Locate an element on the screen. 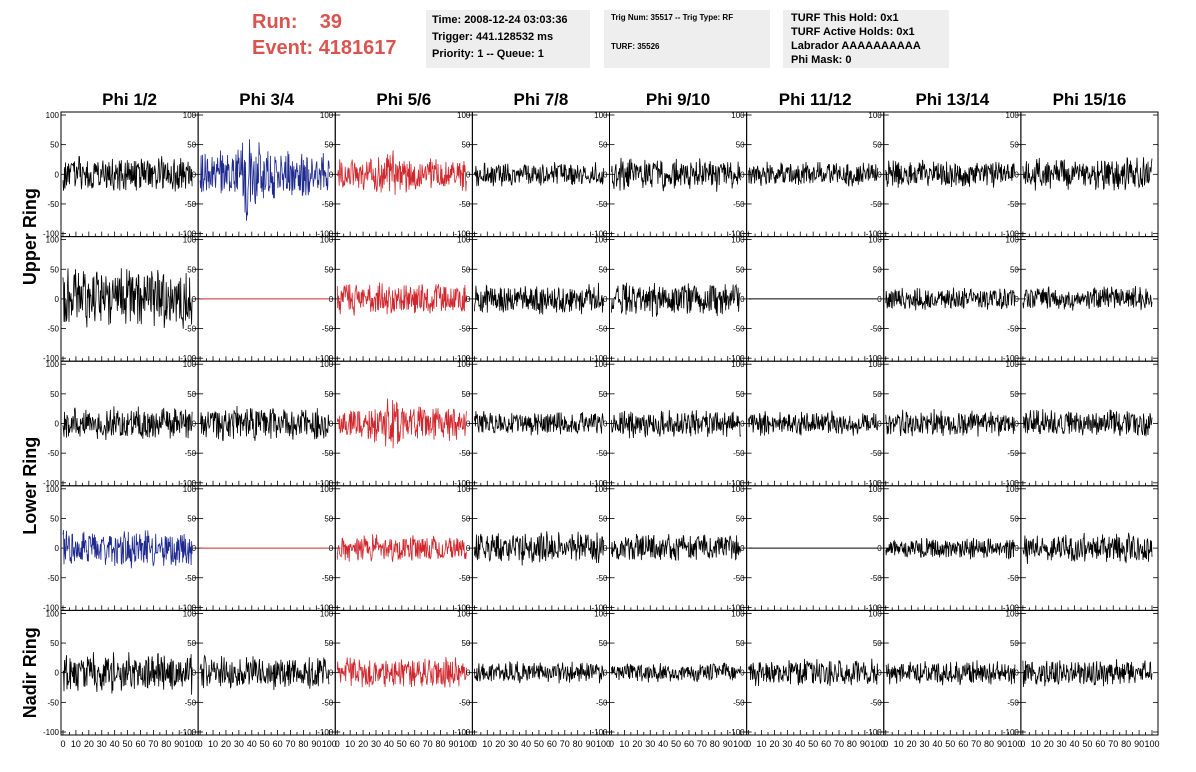  run-row: Run: 39 is located at coordinates (324, 22).